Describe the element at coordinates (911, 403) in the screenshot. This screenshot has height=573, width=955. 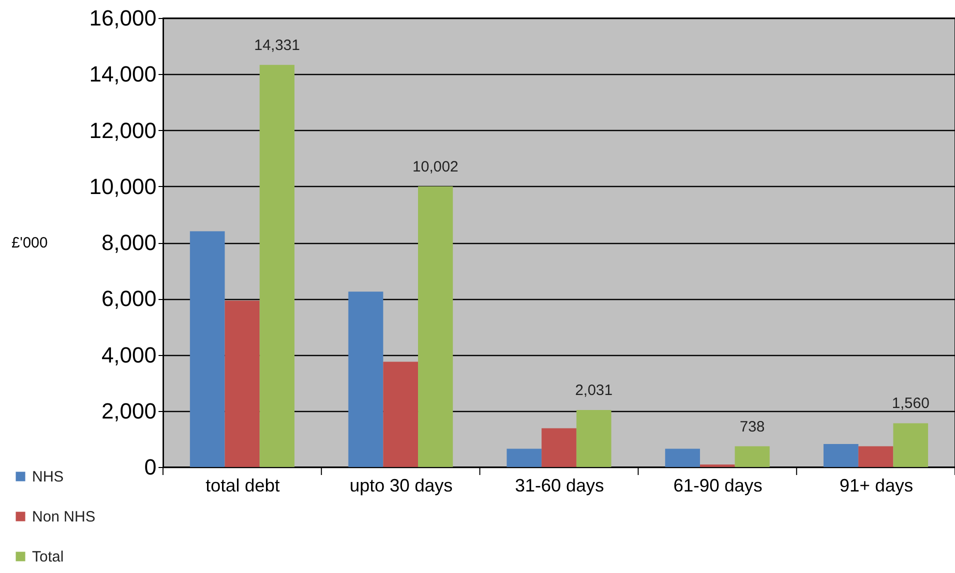
I see `data-label: 1,560` at that location.